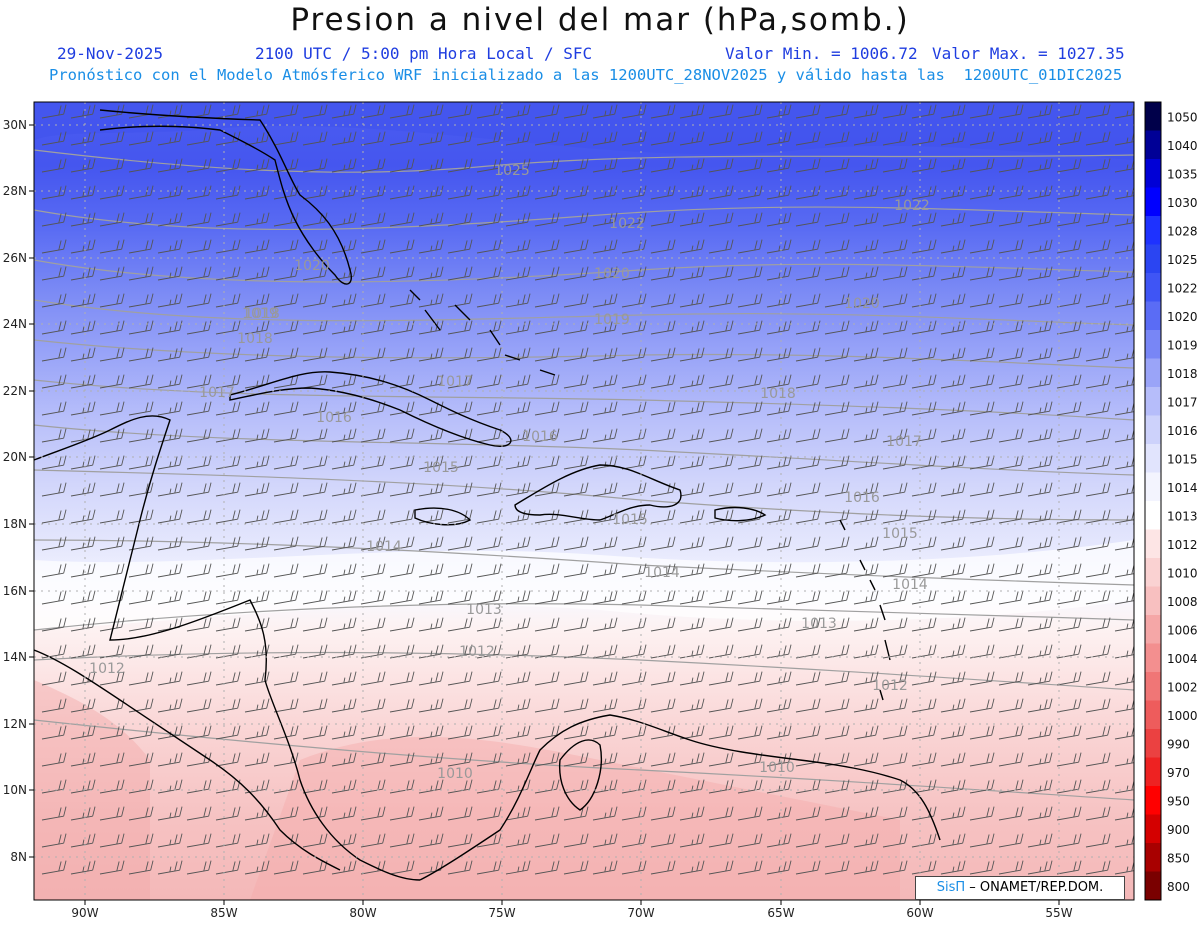 The image size is (1200, 927). Describe the element at coordinates (1178, 859) in the screenshot. I see `colorbar-label: 850` at that location.